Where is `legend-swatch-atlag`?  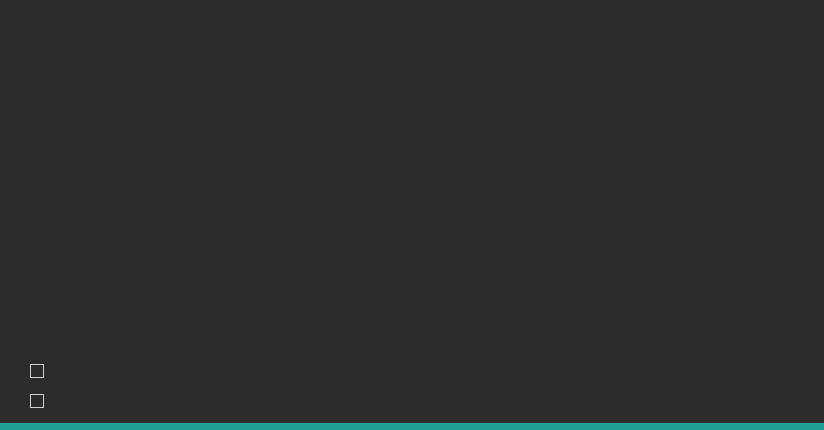
legend-swatch-atlag is located at coordinates (37, 401).